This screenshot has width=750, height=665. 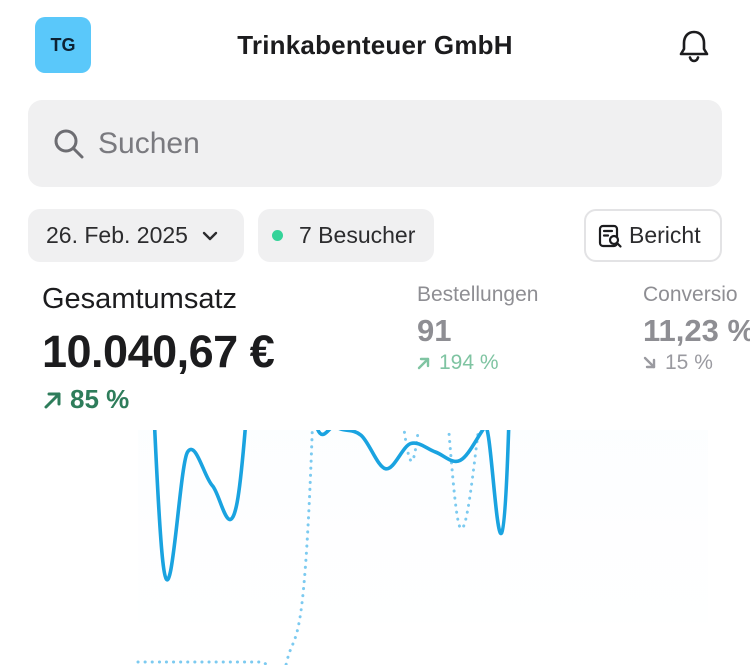 I want to click on live-status-dot, so click(x=277, y=235).